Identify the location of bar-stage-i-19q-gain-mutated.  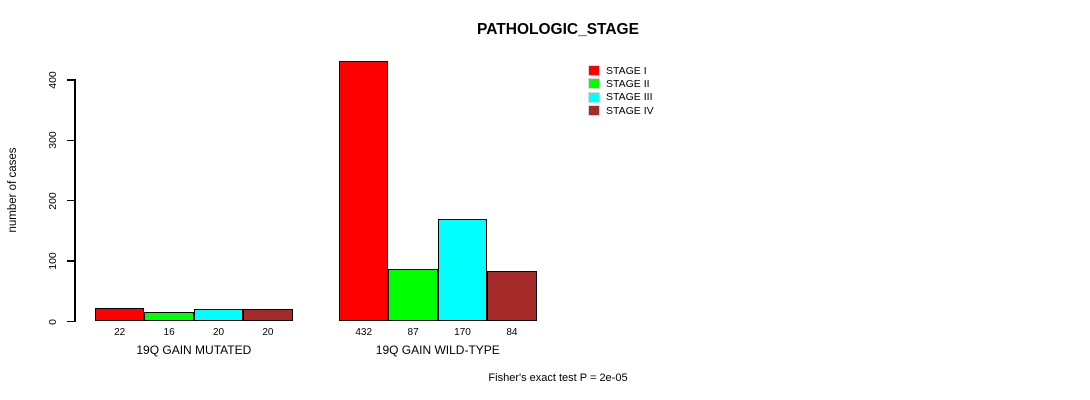
(120, 315).